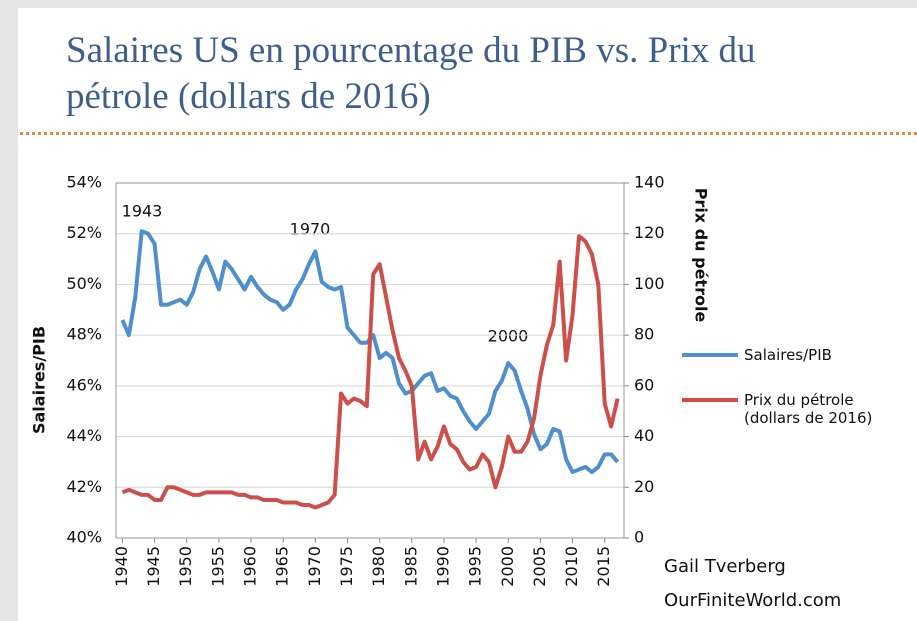  What do you see at coordinates (571, 566) in the screenshot?
I see `x-tick-label: 2010` at bounding box center [571, 566].